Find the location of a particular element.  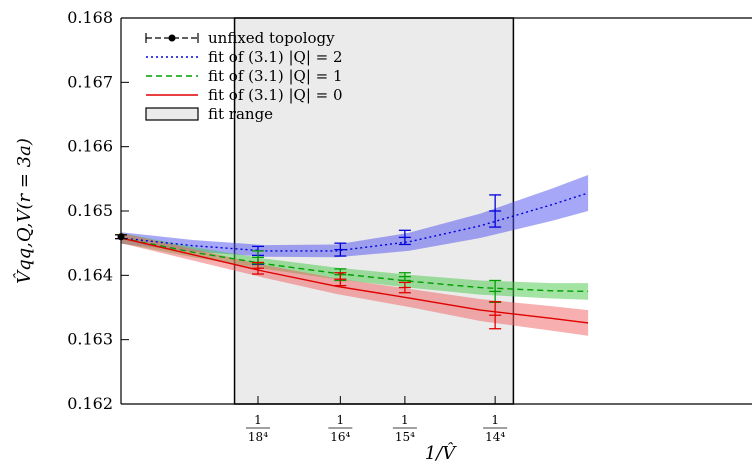

x-tick-denominator: 14⁴ is located at coordinates (495, 437).